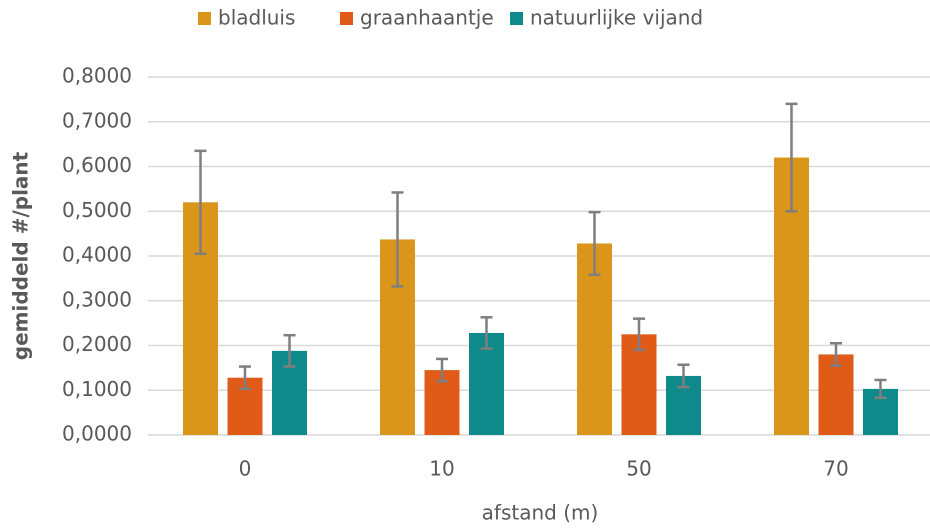 Image resolution: width=930 pixels, height=529 pixels. What do you see at coordinates (427, 18) in the screenshot?
I see `legend-label: graanhaantje` at bounding box center [427, 18].